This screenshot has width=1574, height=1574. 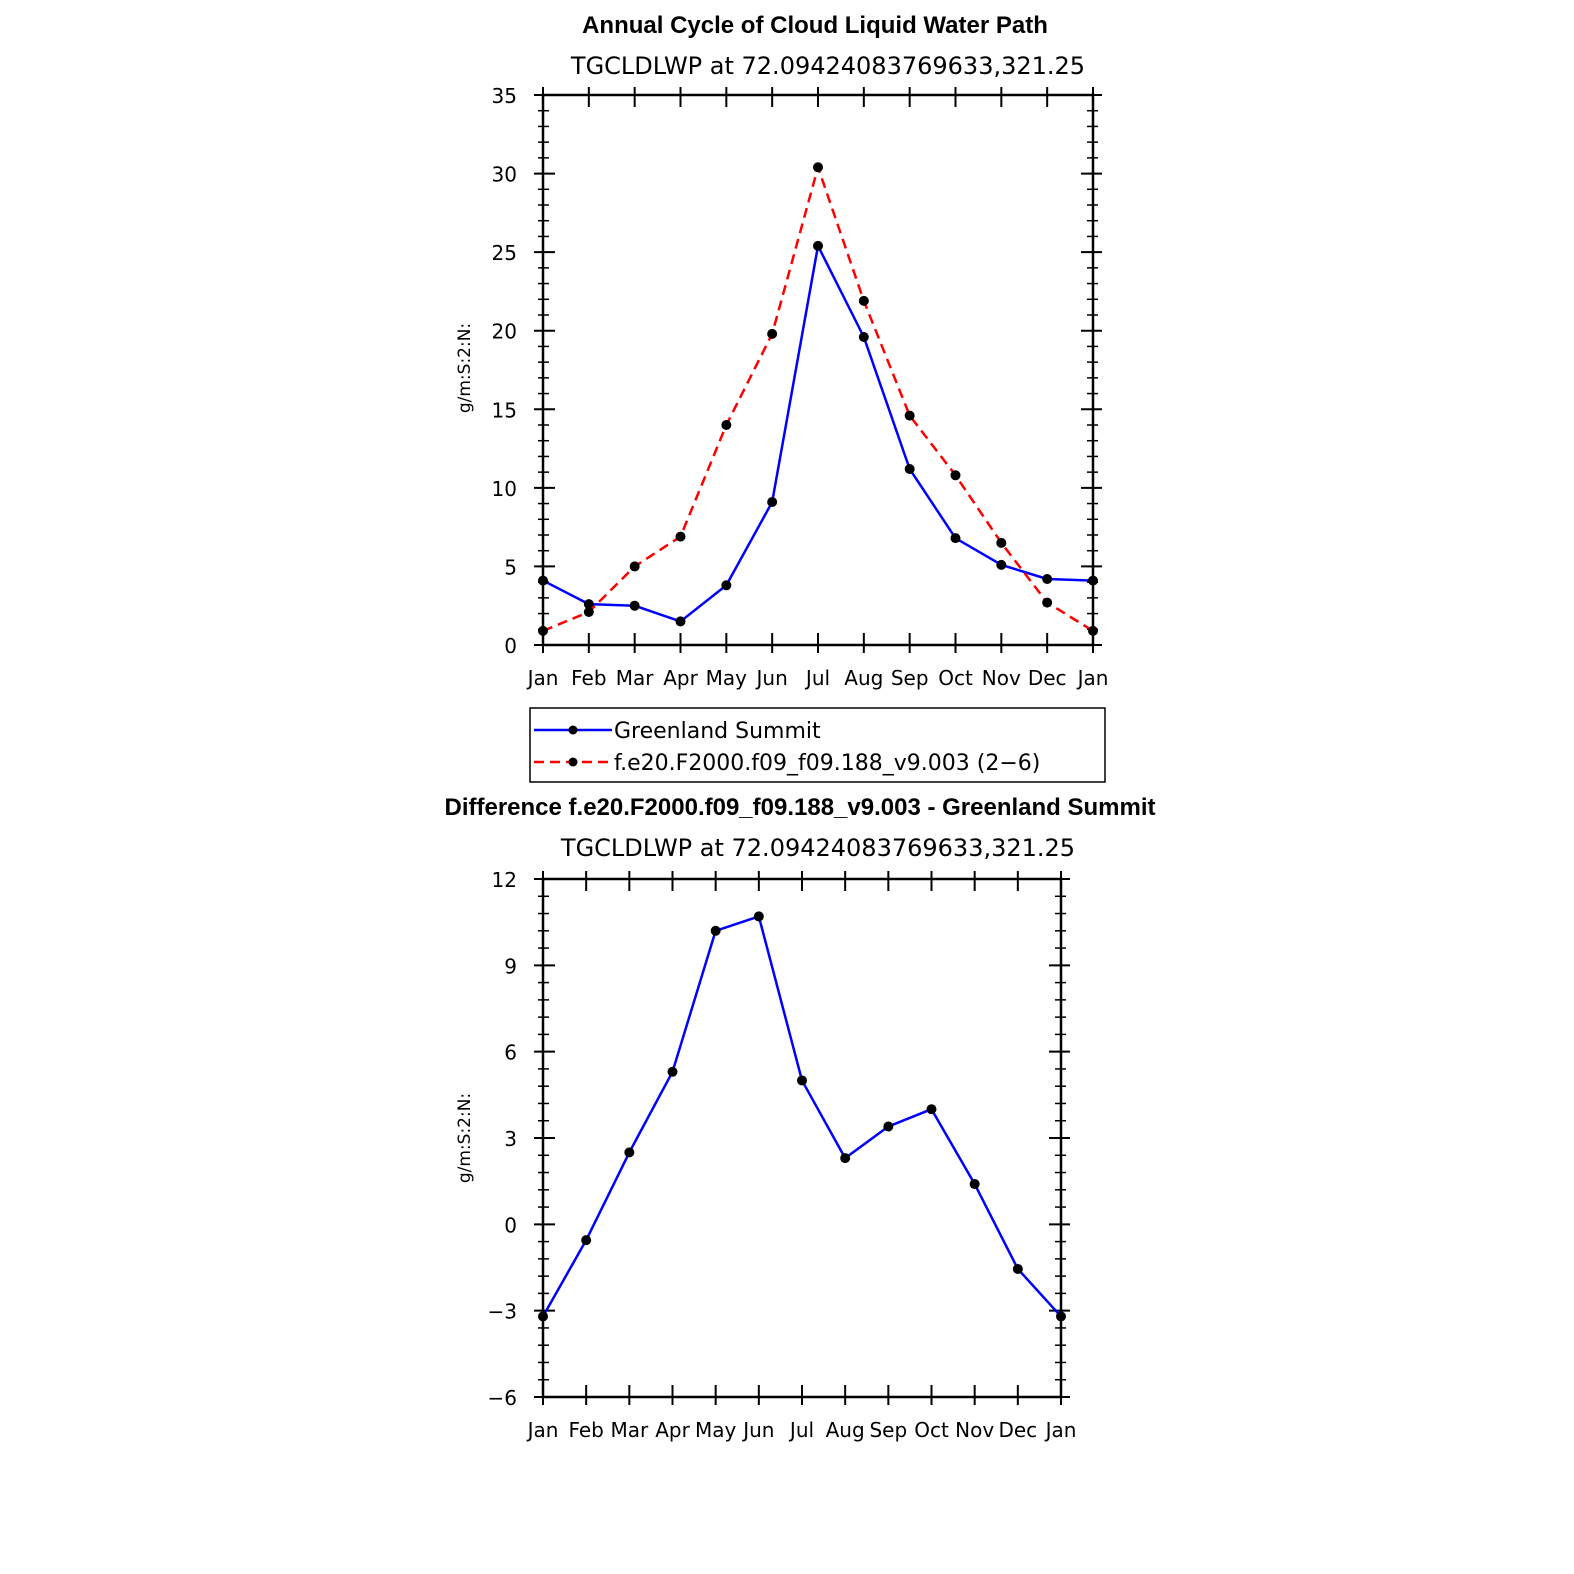 What do you see at coordinates (504, 489) in the screenshot?
I see `y-tick-label: 10` at bounding box center [504, 489].